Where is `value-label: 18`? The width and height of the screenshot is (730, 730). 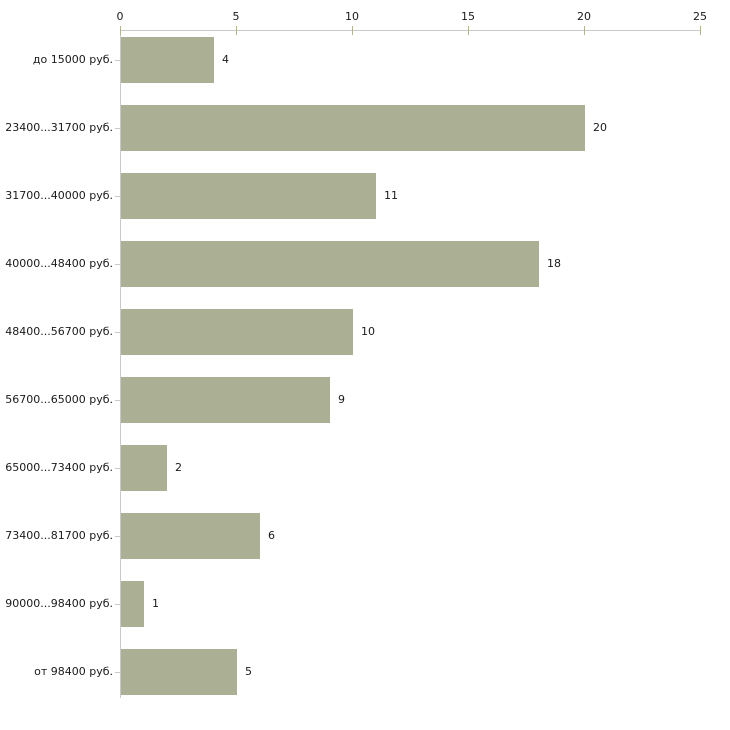 value-label: 18 is located at coordinates (554, 263).